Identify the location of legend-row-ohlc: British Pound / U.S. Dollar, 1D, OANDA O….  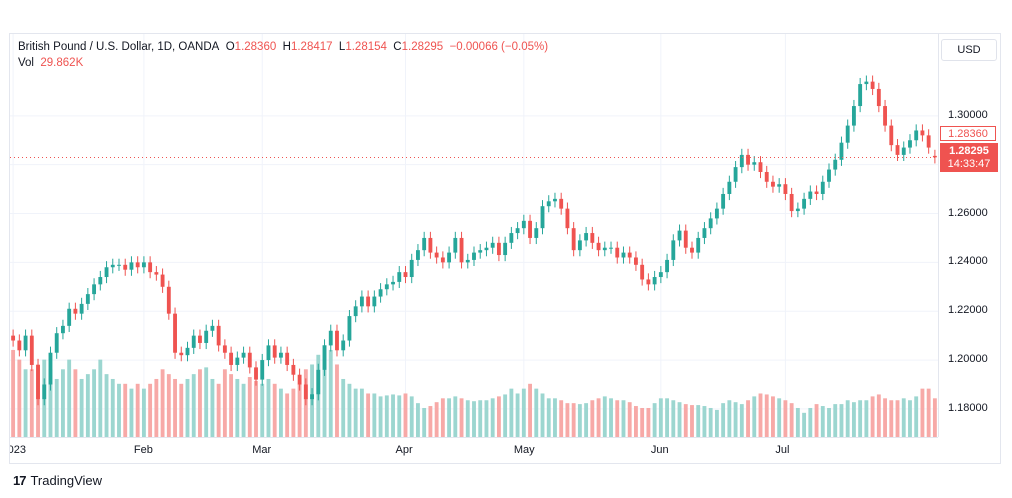
(283, 47).